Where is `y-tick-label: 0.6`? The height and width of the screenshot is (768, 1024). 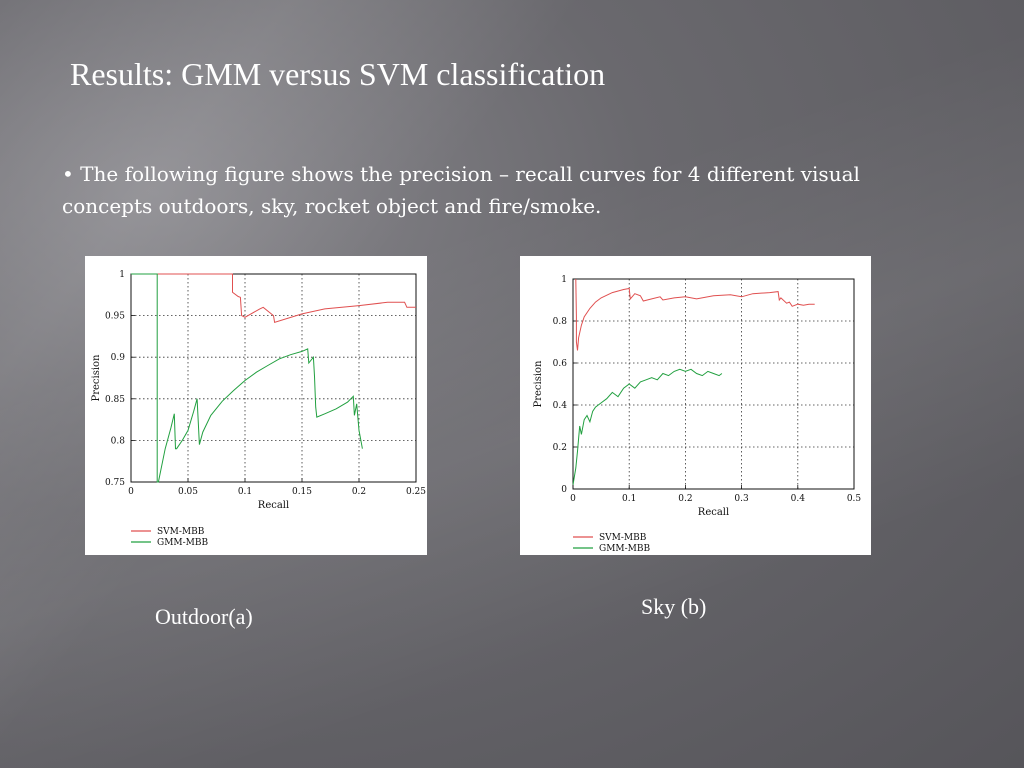 y-tick-label: 0.6 is located at coordinates (560, 364).